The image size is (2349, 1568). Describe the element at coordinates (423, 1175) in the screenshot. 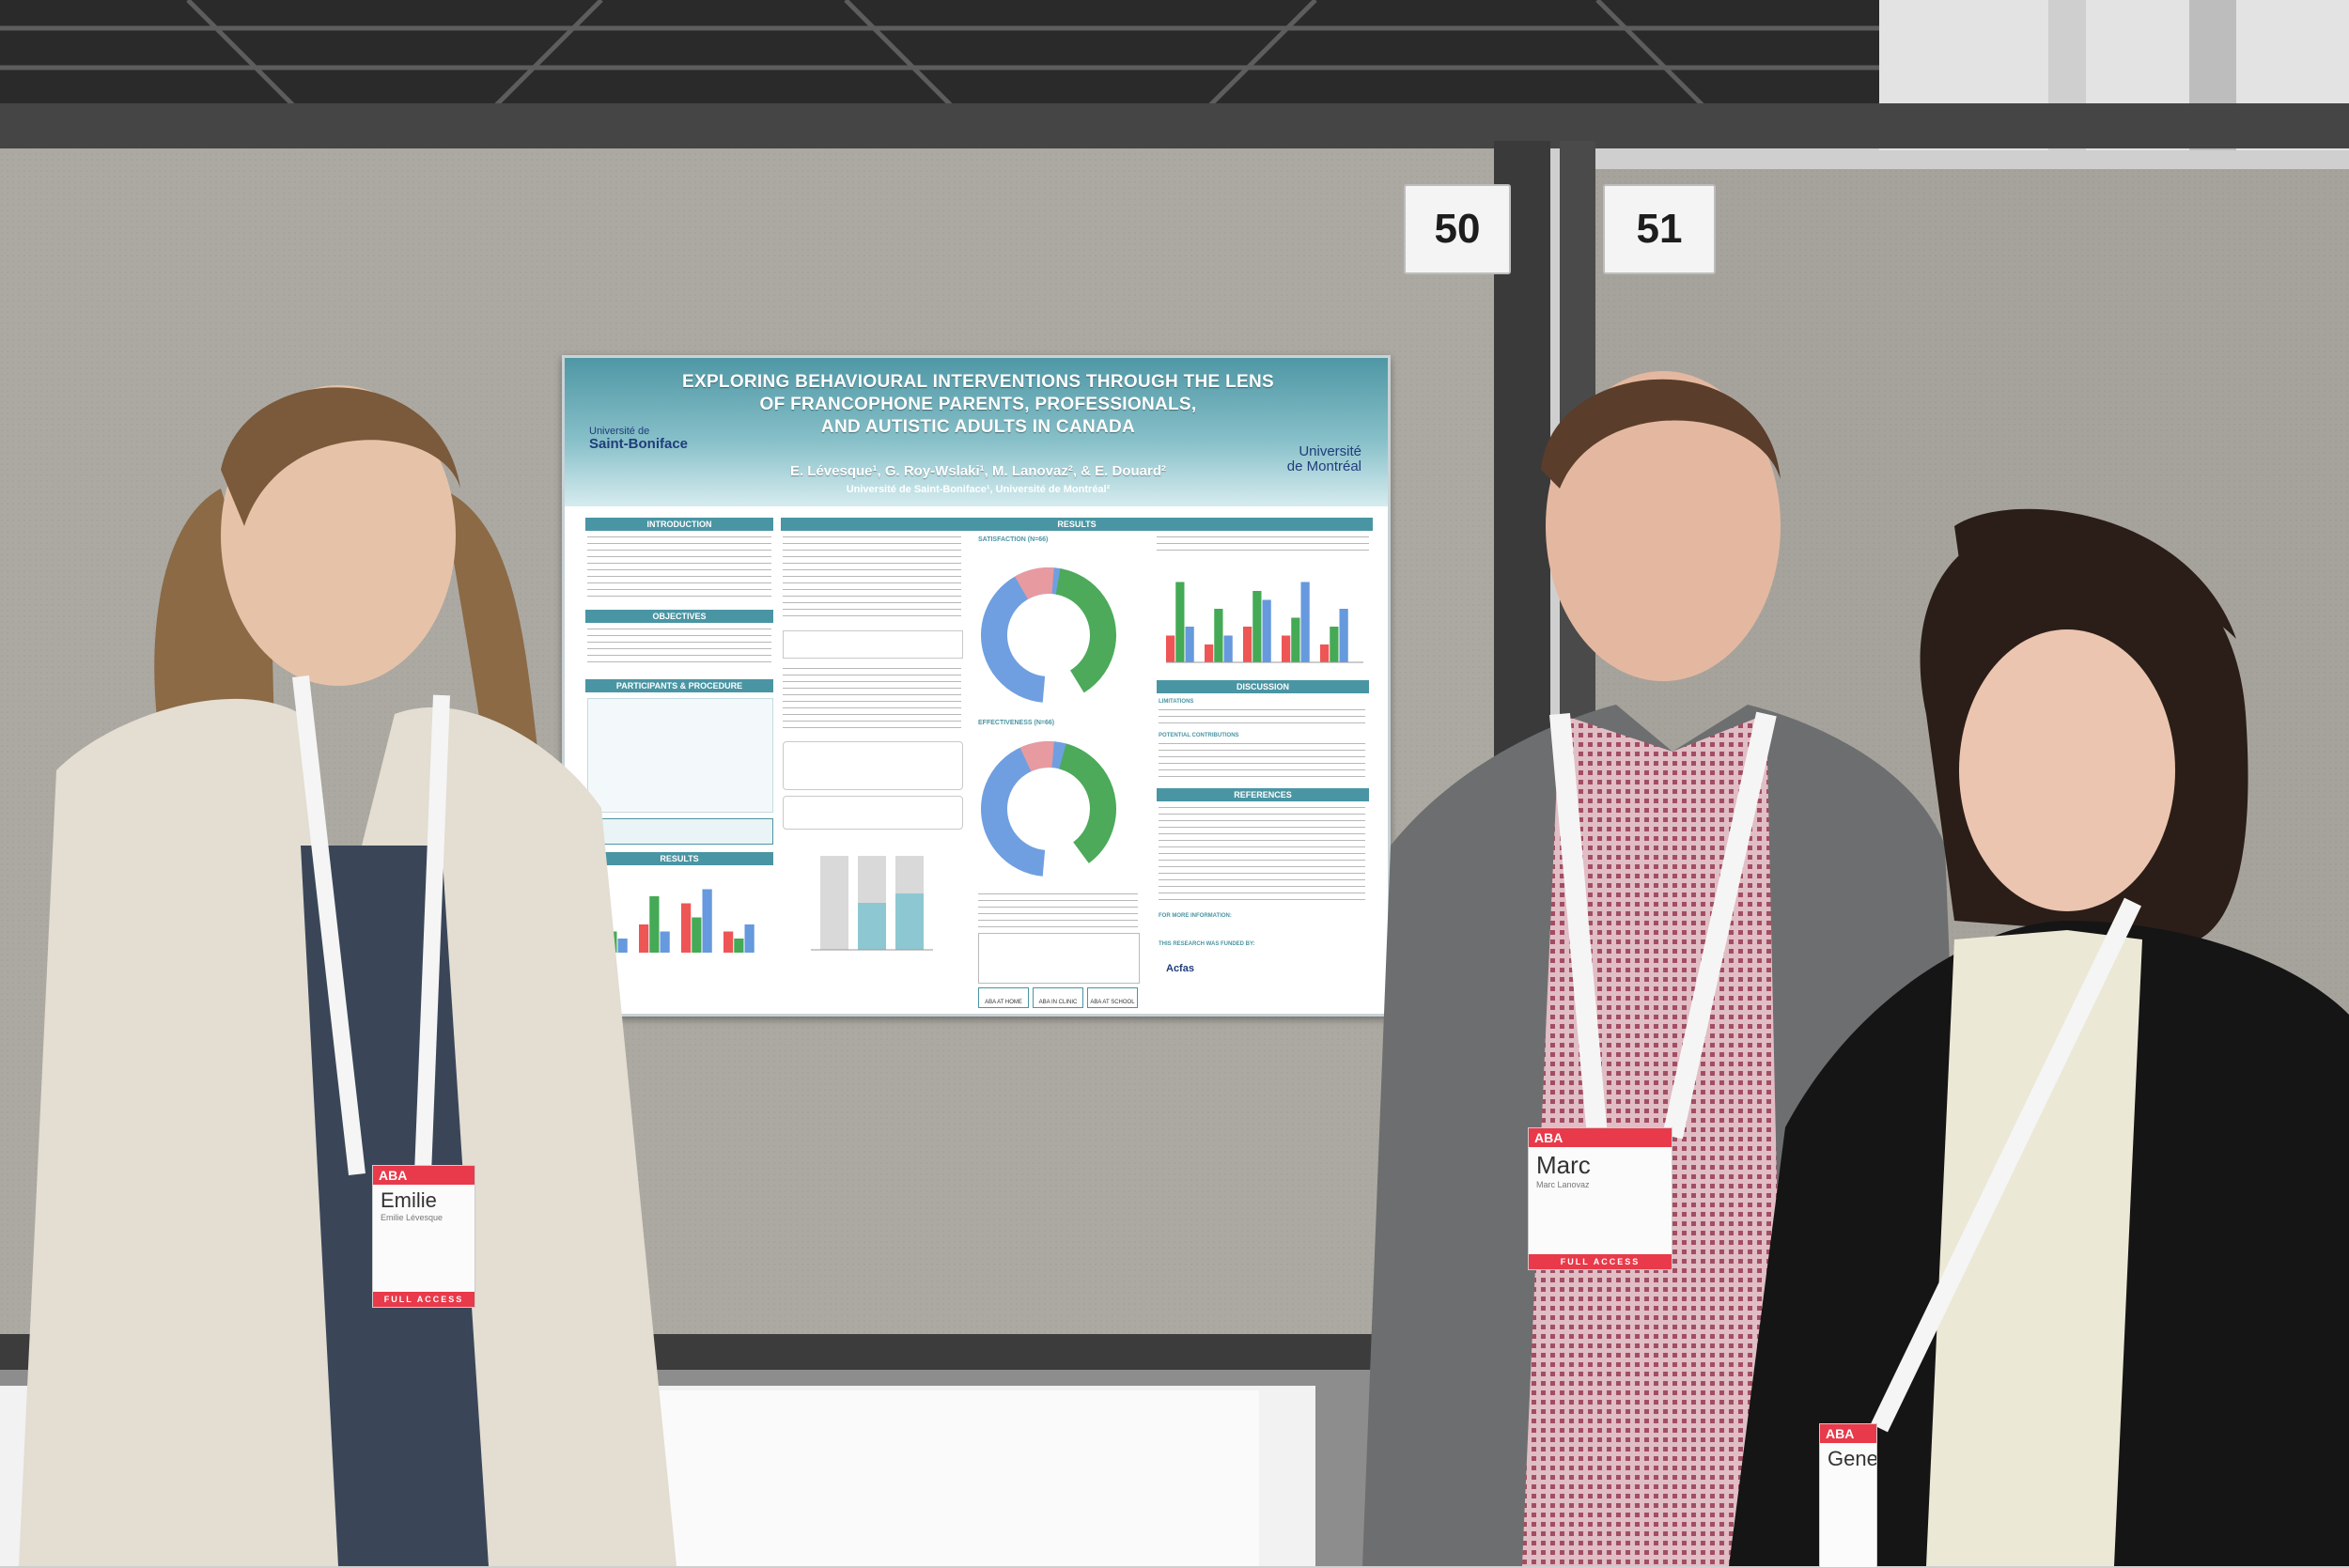

I see `badge-left-logo: ABA` at that location.